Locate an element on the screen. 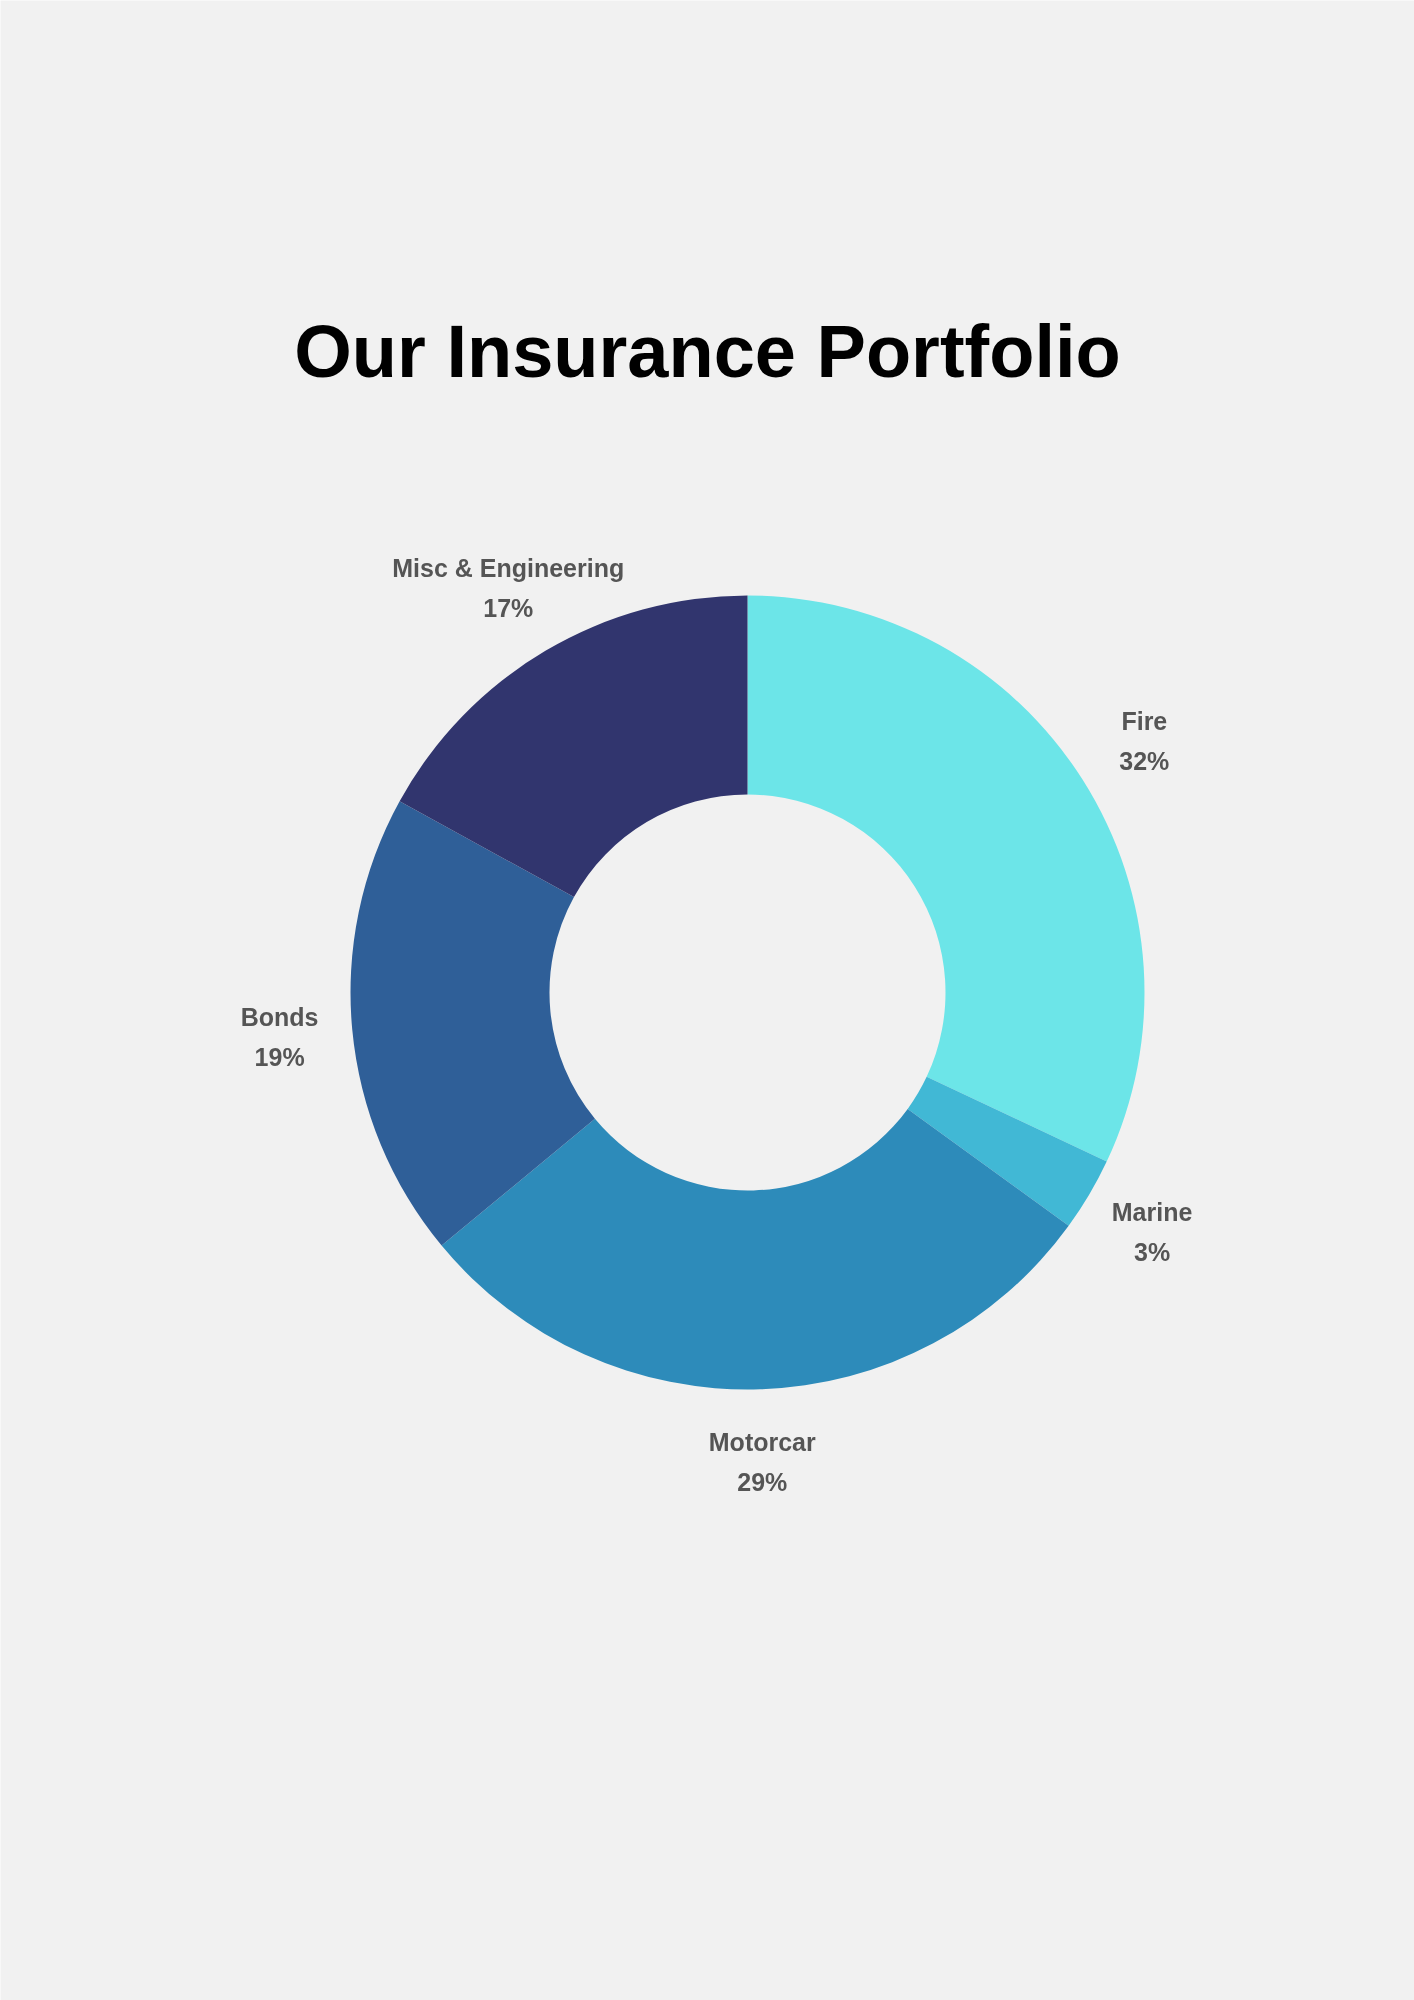  data-label: 29% is located at coordinates (762, 1482).